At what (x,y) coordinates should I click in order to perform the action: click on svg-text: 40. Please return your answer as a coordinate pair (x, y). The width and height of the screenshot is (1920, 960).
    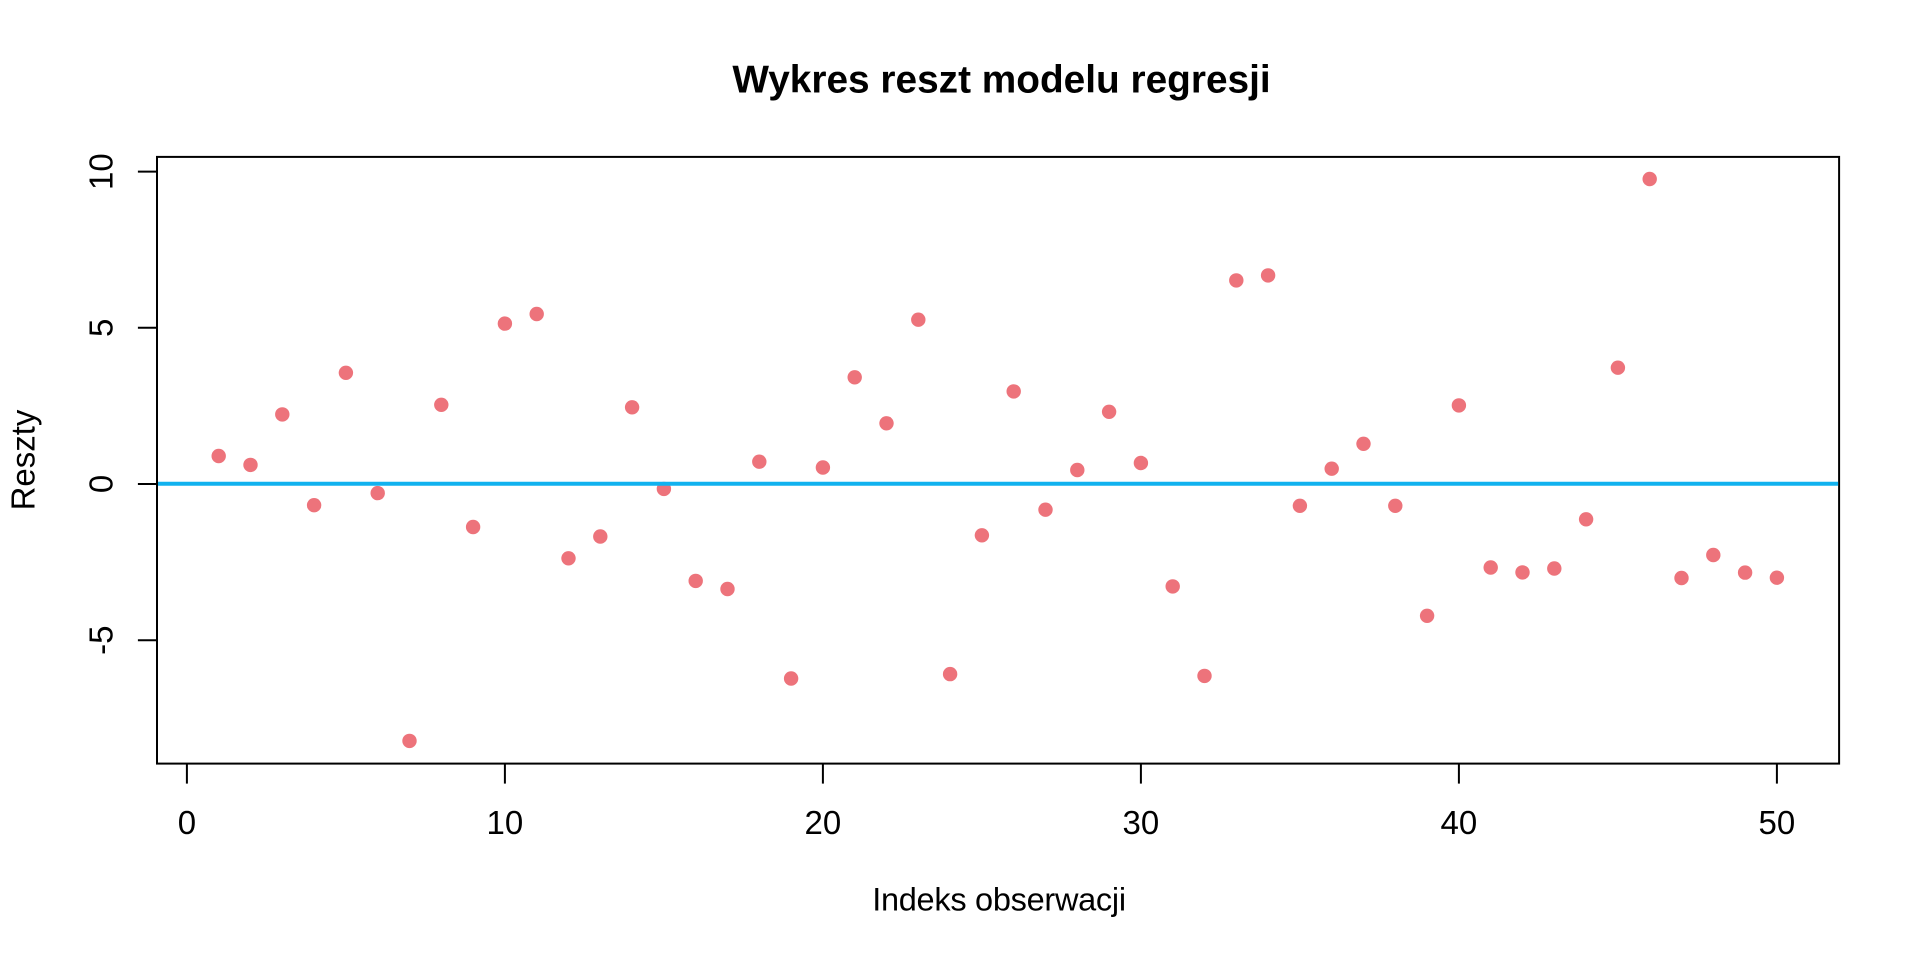
    Looking at the image, I should click on (1459, 822).